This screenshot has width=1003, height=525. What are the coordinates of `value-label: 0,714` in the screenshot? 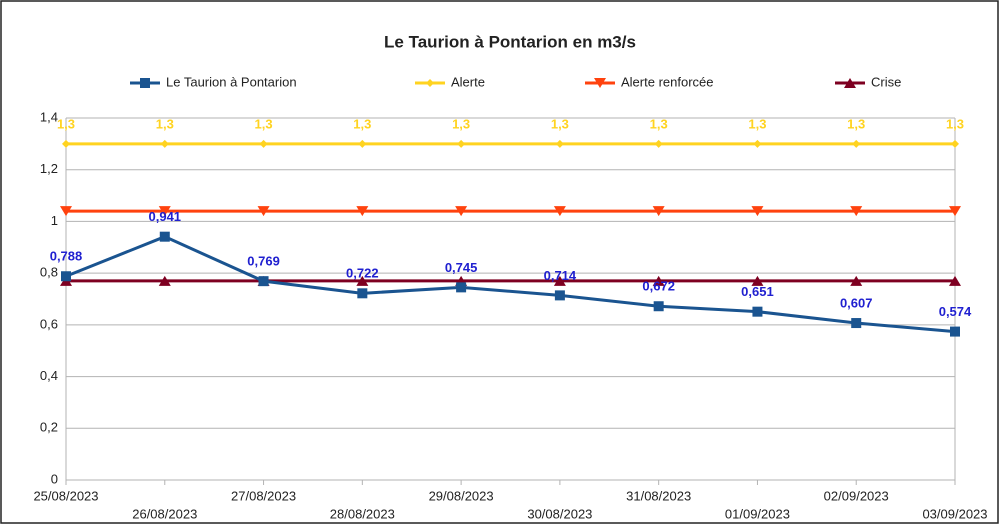 It's located at (560, 275).